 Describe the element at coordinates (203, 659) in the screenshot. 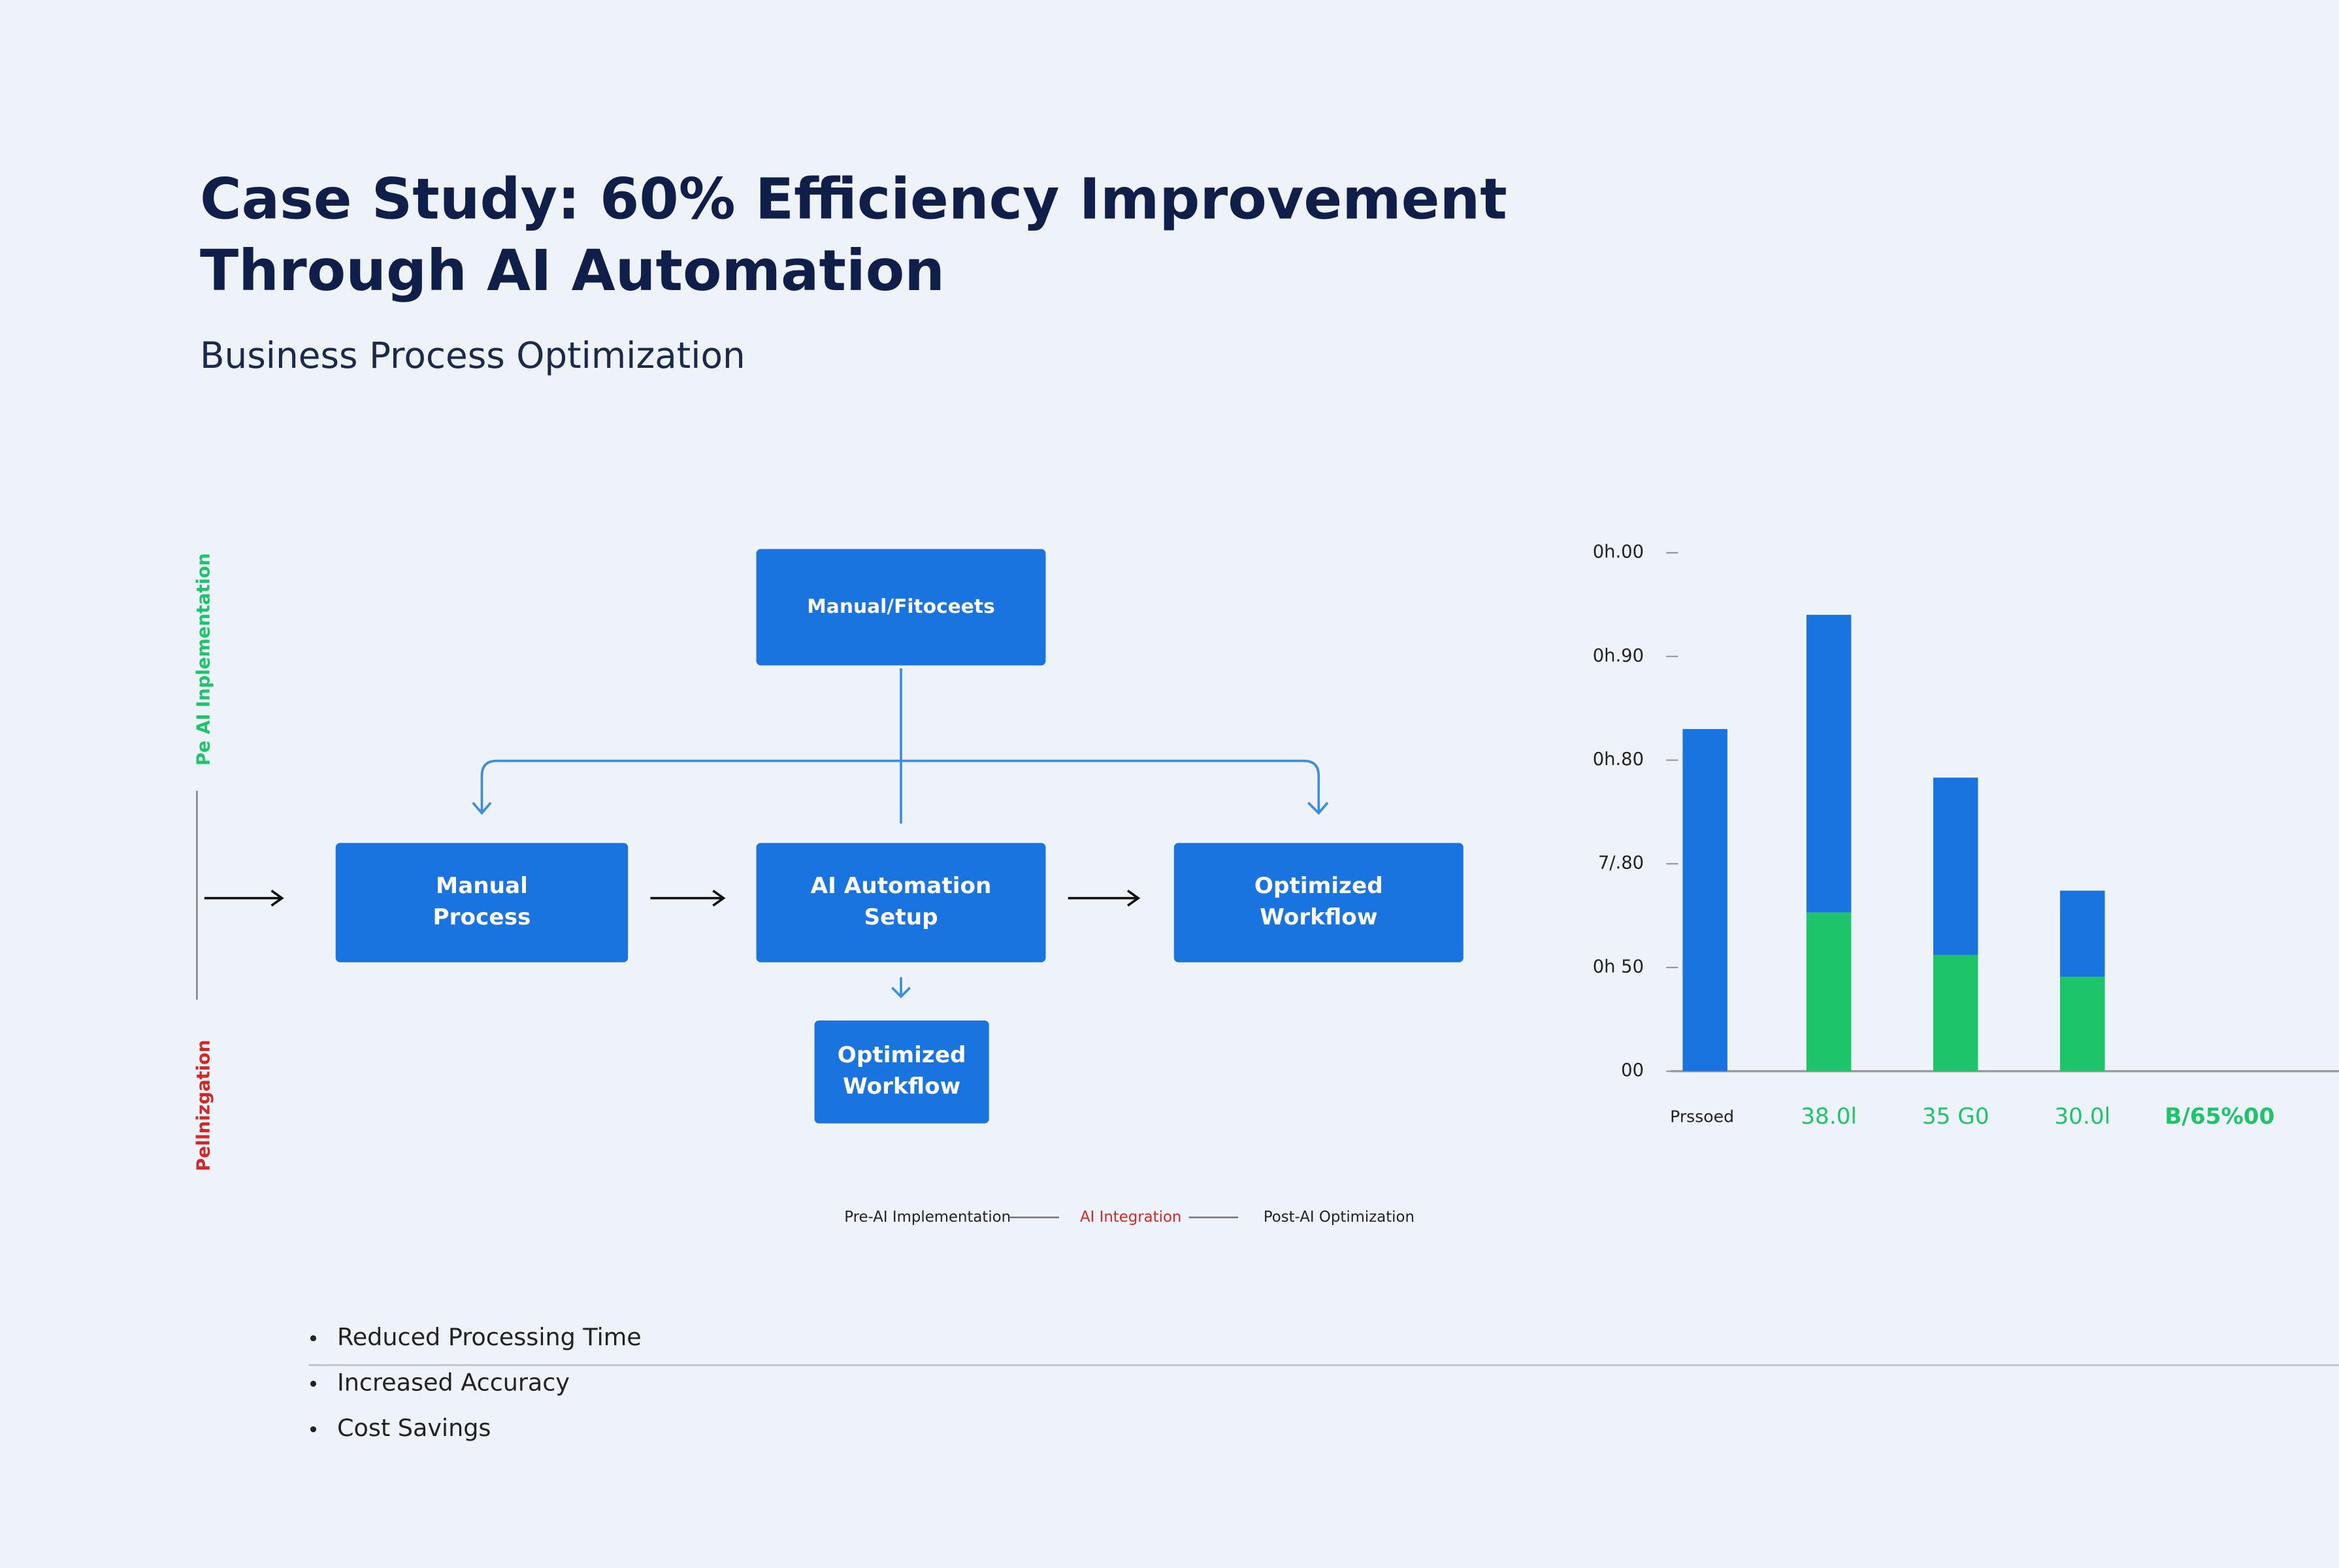

I see `side-label: Pe AI Inplementation` at that location.